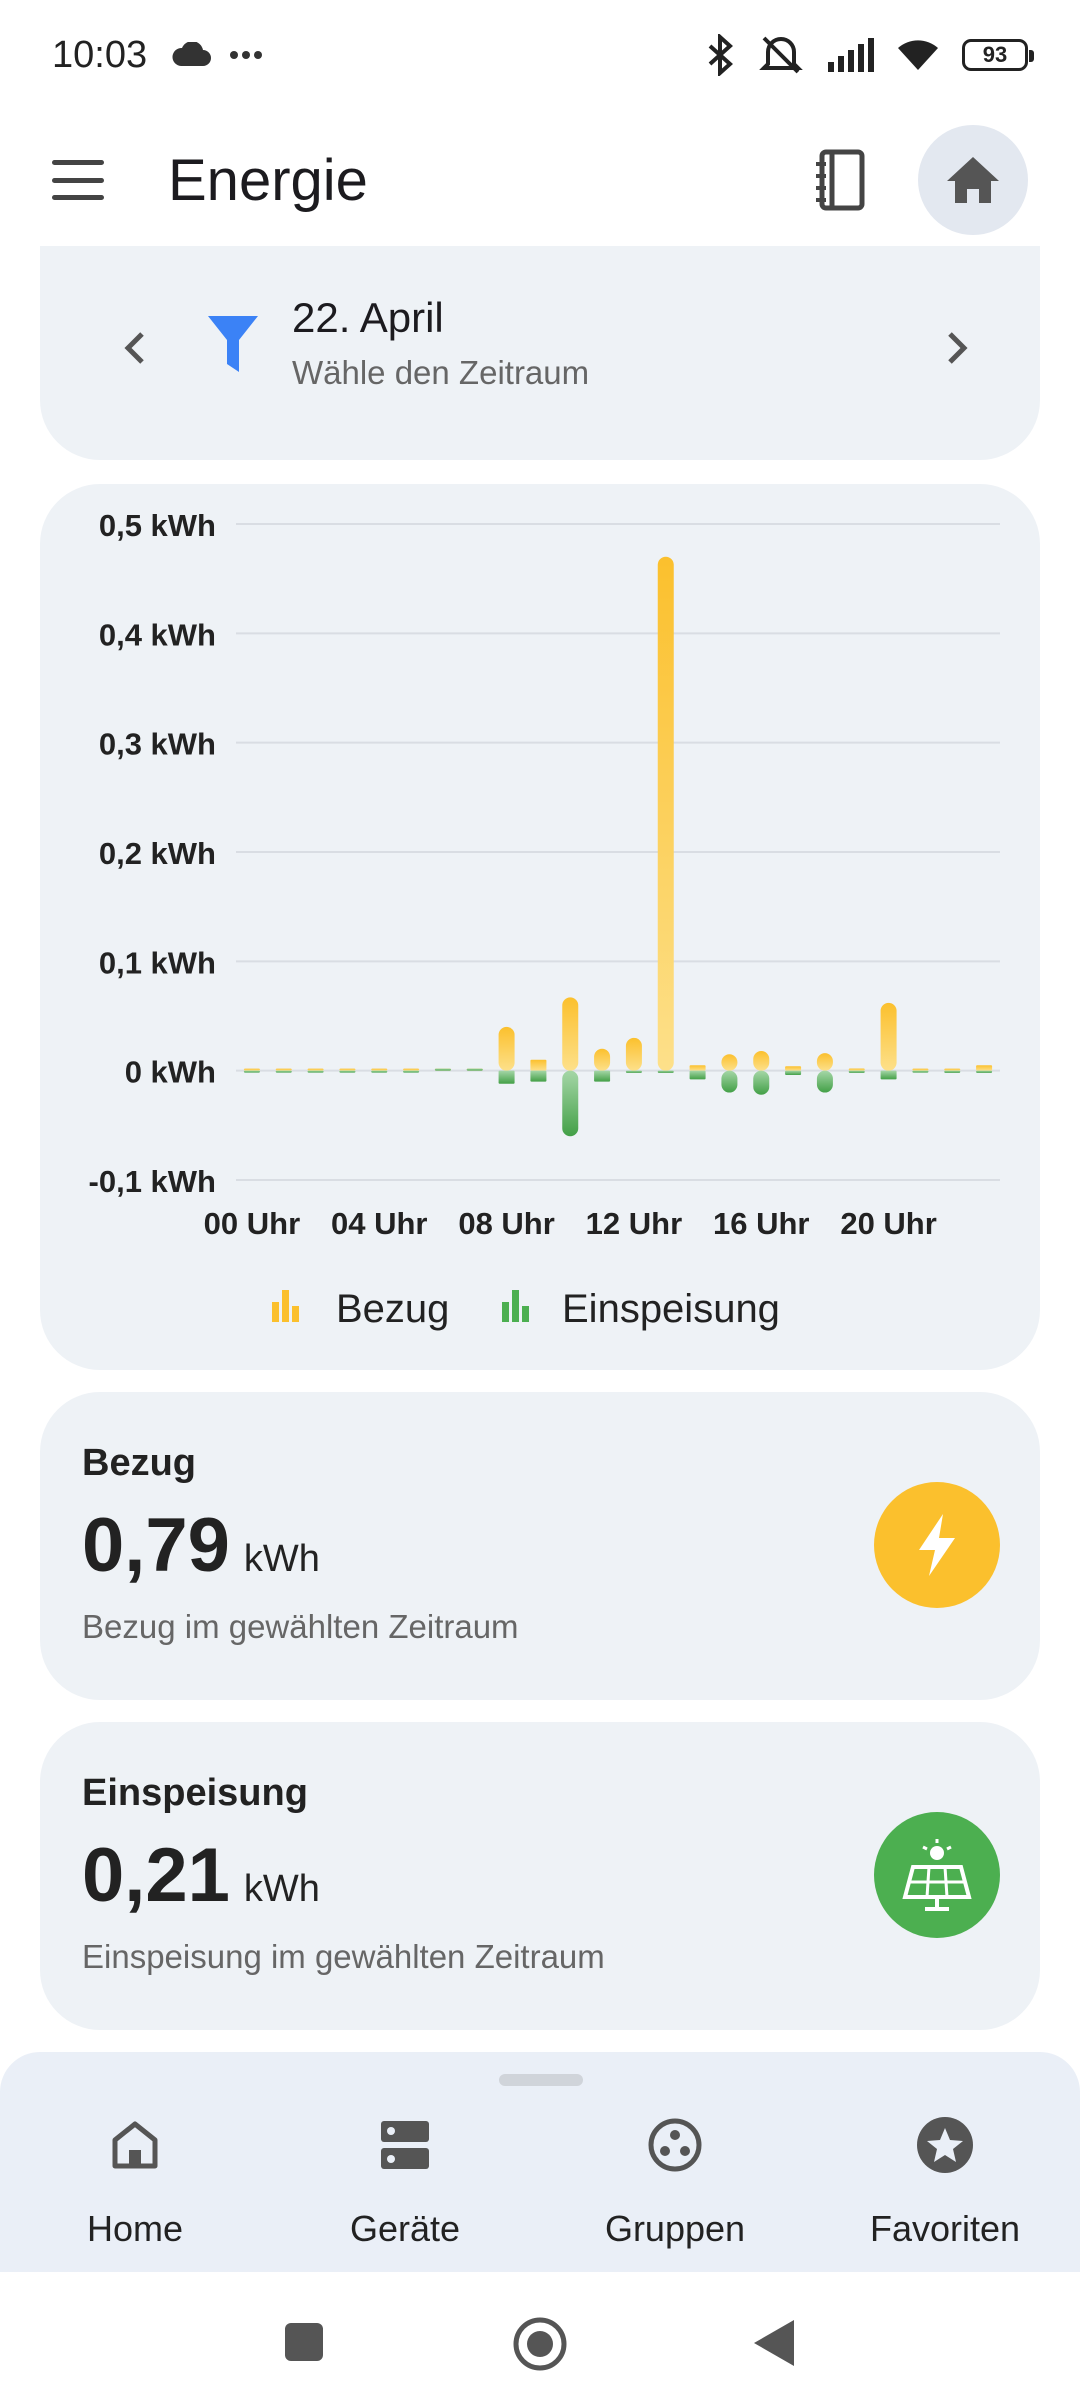  What do you see at coordinates (304, 2342) in the screenshot?
I see `recent-apps-icon` at bounding box center [304, 2342].